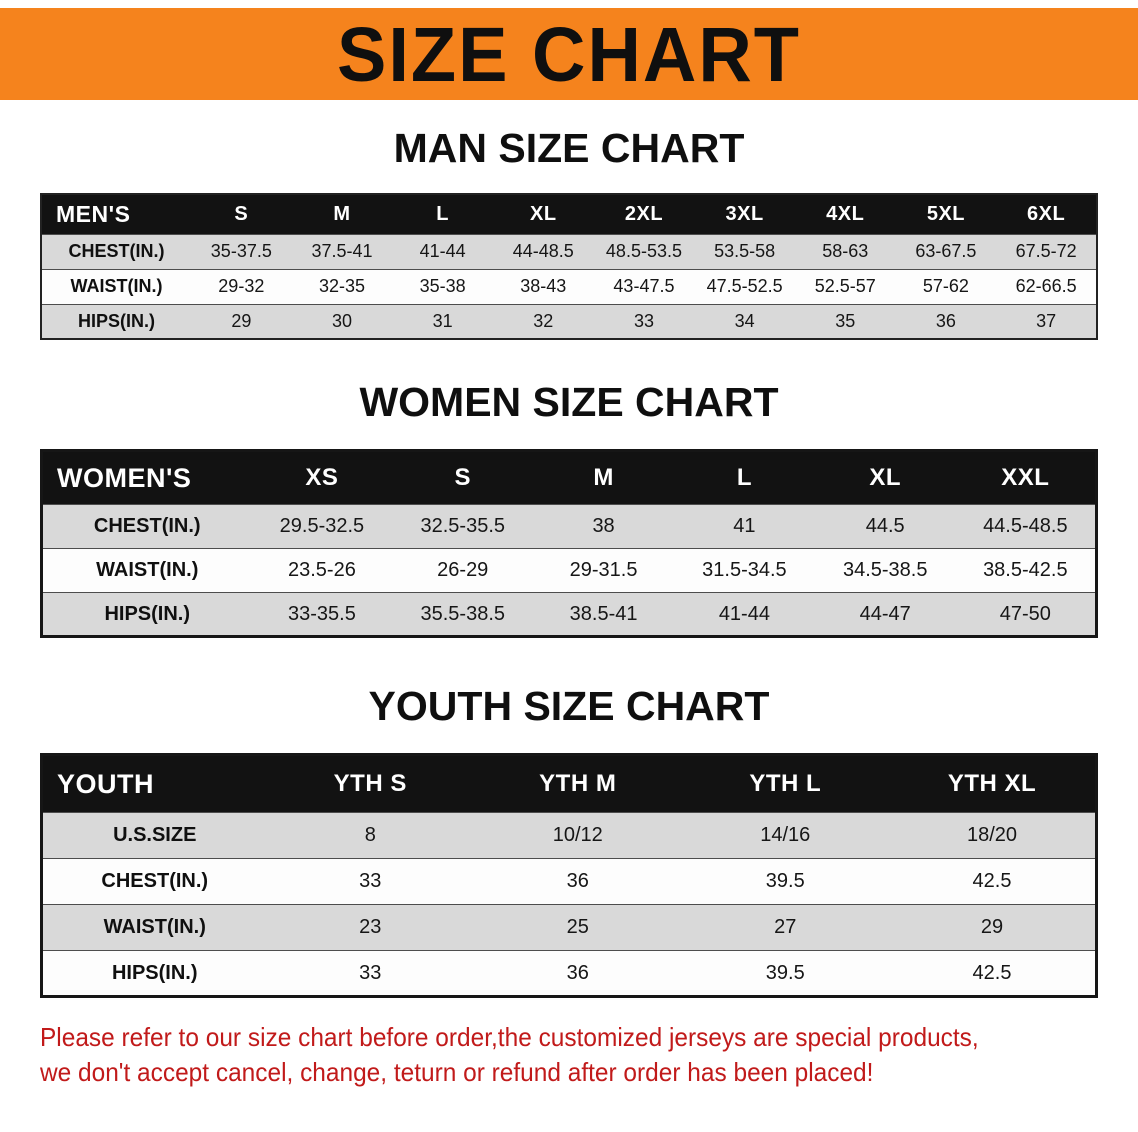  I want to click on row-label: U.S.SIZE, so click(155, 835).